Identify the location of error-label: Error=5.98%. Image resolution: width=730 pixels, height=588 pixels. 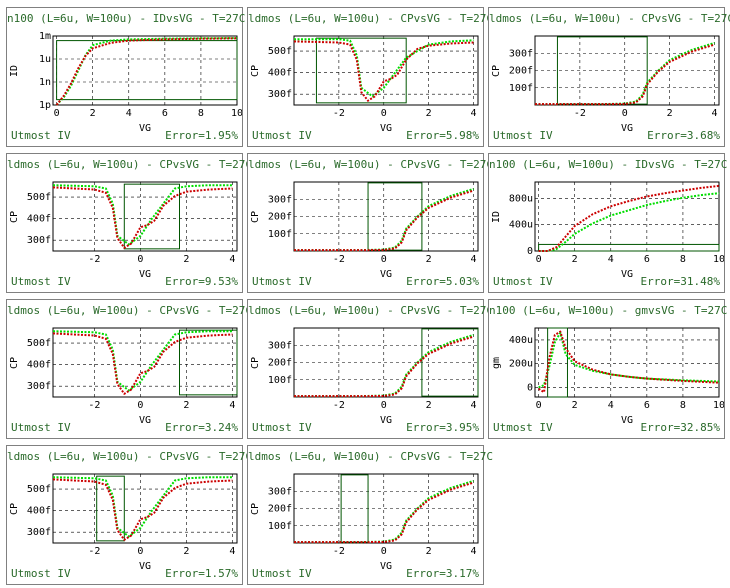
(442, 135).